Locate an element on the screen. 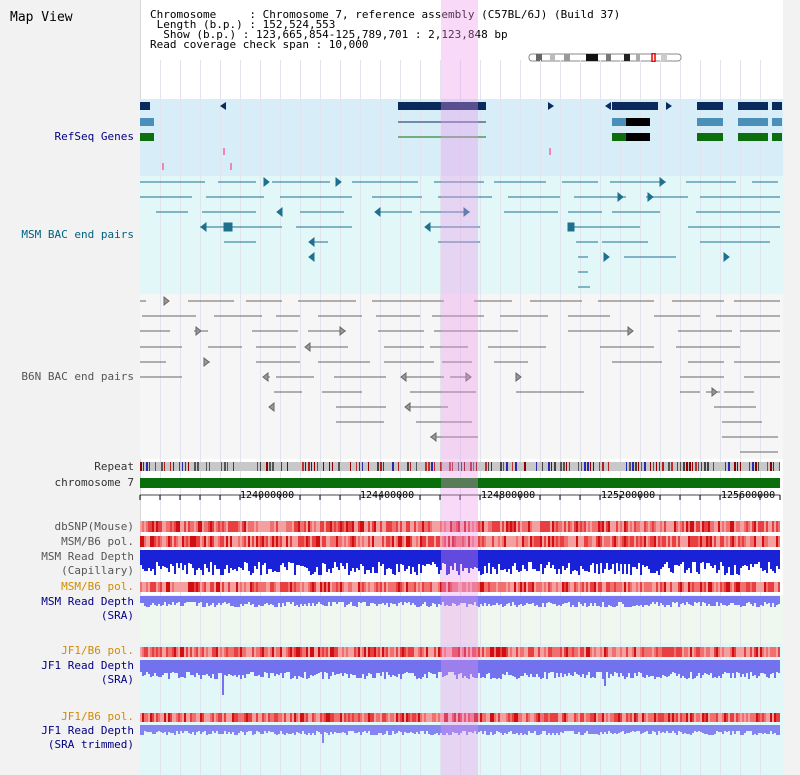 Image resolution: width=800 pixels, height=775 pixels. track-label-jf1-read-depth: JF1 Read Depth is located at coordinates (87, 665).